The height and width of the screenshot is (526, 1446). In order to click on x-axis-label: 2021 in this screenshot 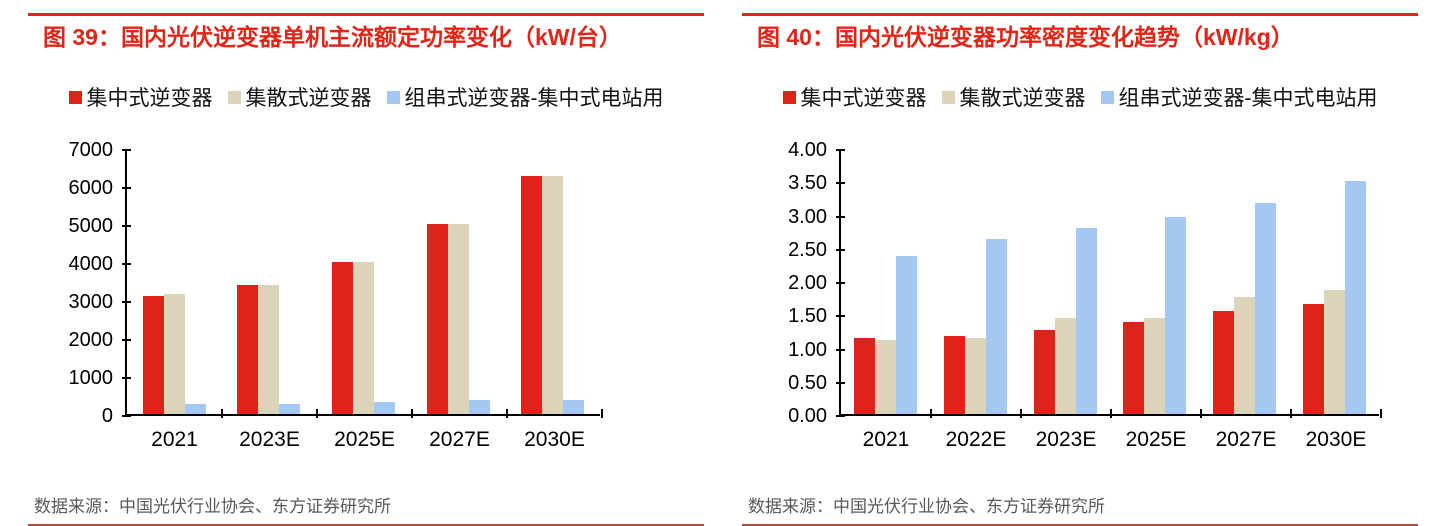, I will do `click(886, 439)`.